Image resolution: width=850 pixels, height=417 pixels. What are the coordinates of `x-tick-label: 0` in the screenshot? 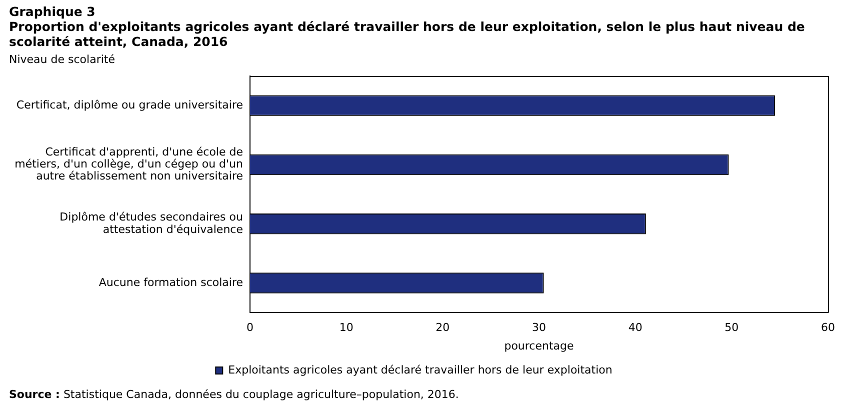 It's located at (250, 327).